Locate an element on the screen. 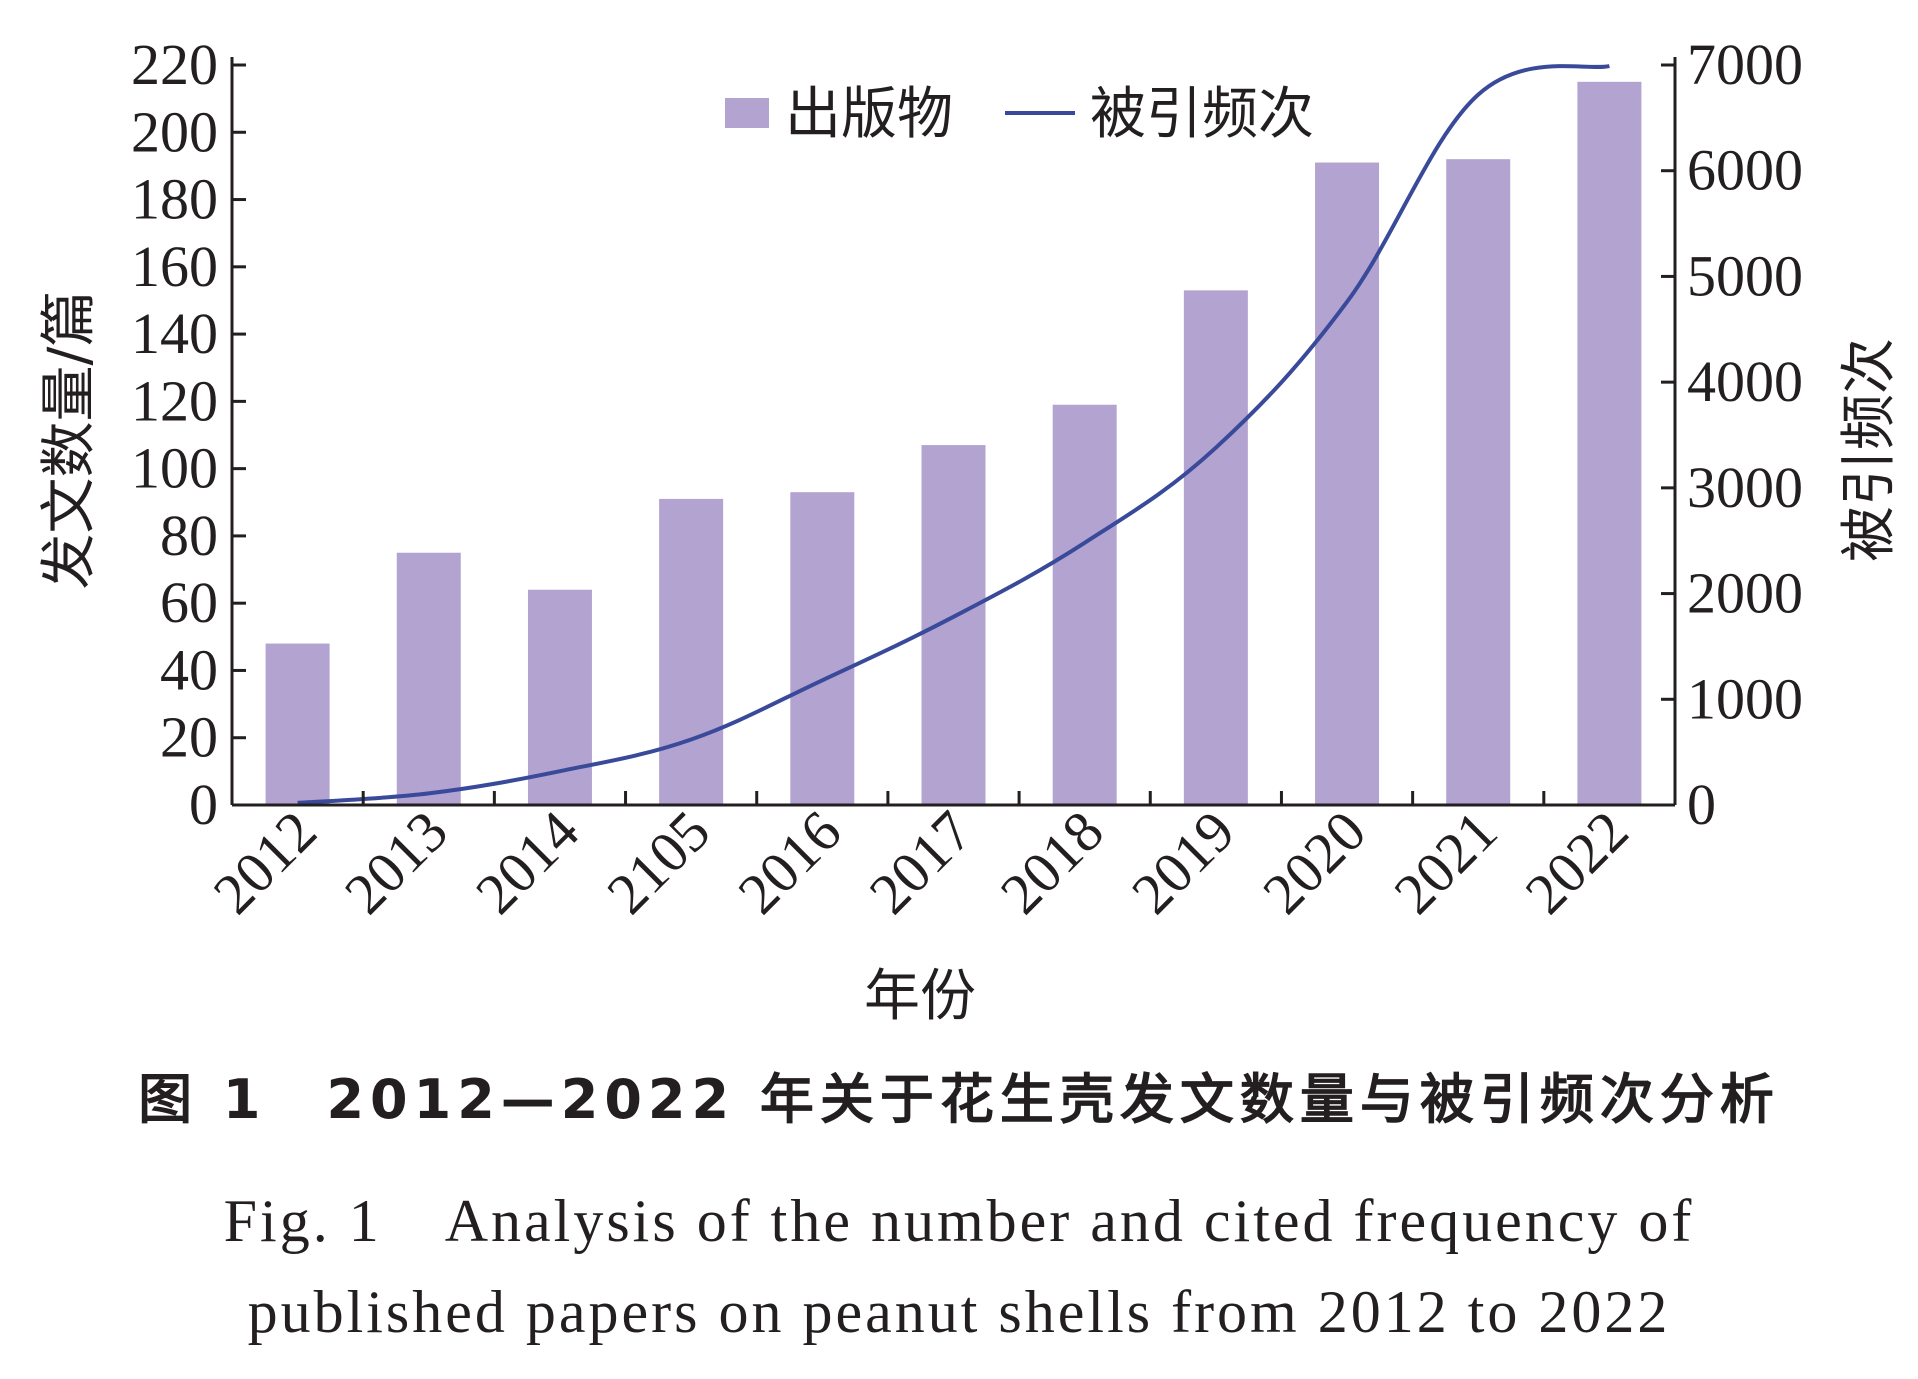  left-tick-label: 160 is located at coordinates (174, 266).